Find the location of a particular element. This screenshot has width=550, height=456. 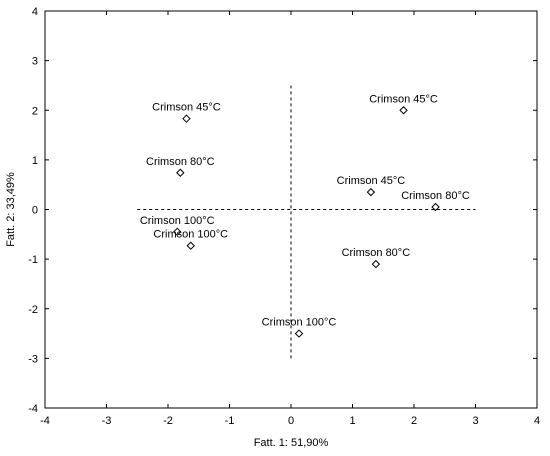

x-tick-label: -3 is located at coordinates (107, 421).